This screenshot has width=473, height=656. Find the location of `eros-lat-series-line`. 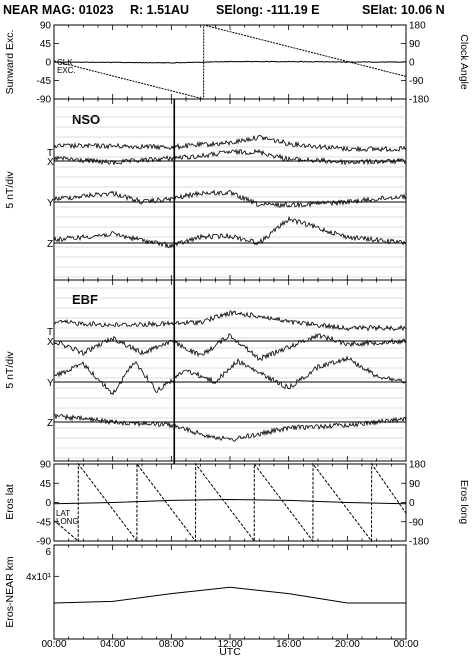

eros-lat-series-line is located at coordinates (230, 501).